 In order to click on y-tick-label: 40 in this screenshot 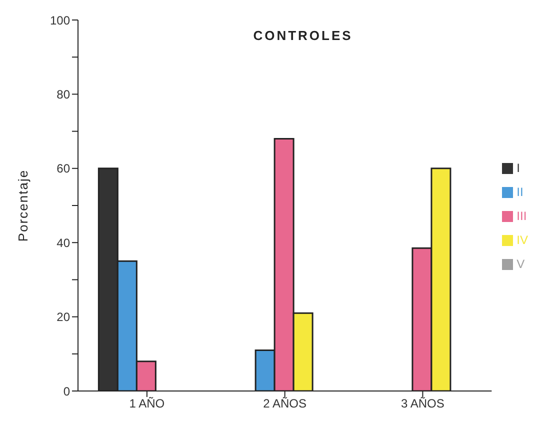, I will do `click(63, 243)`.